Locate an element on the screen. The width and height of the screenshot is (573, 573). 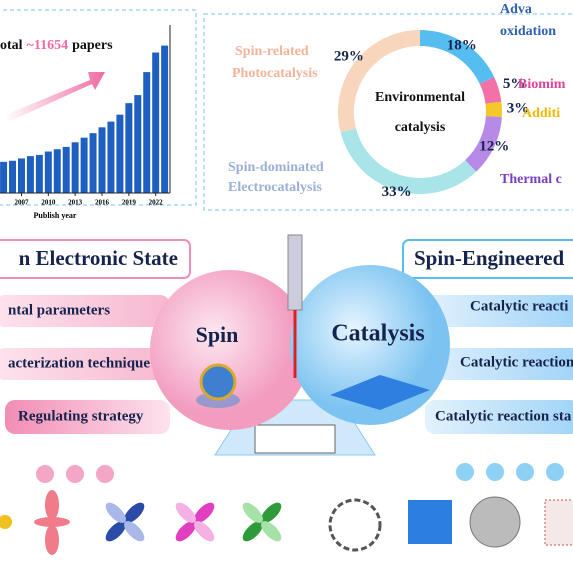
periodic-table is located at coordinates (295, 439).